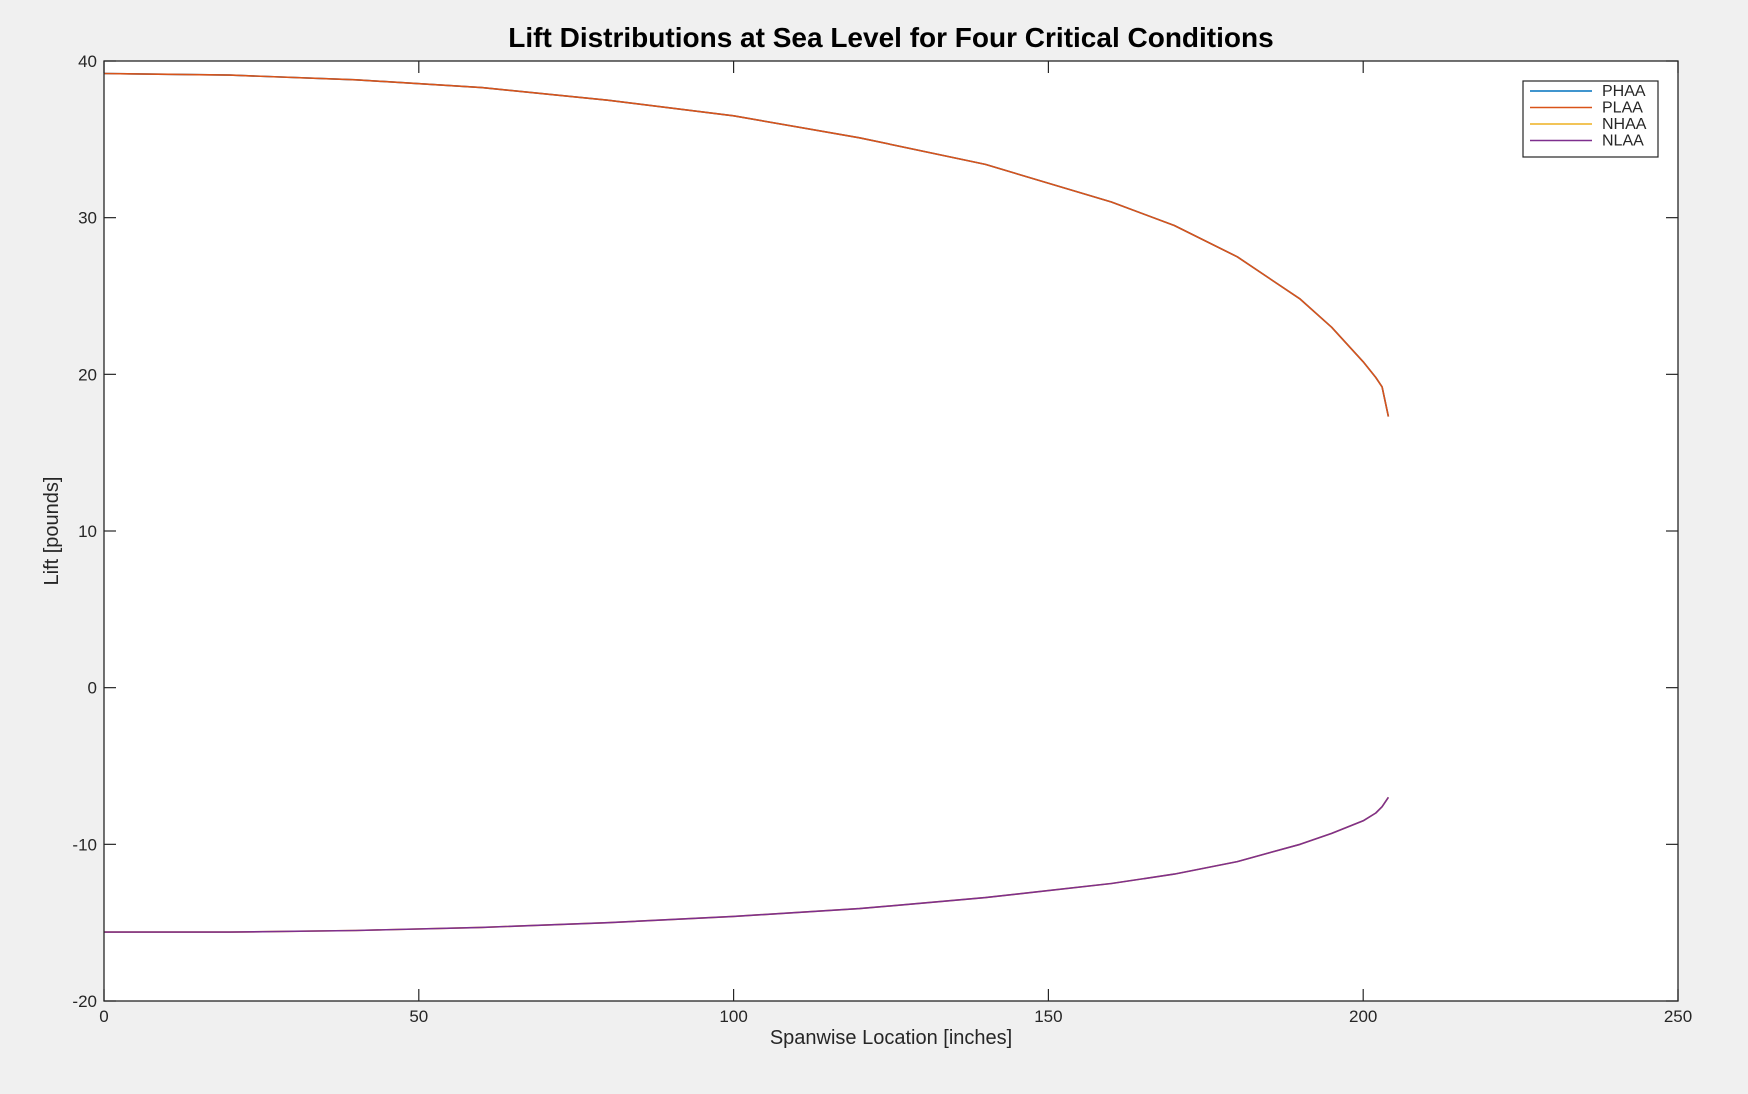 The height and width of the screenshot is (1094, 1748). I want to click on x-tick-label: 250, so click(1678, 1016).